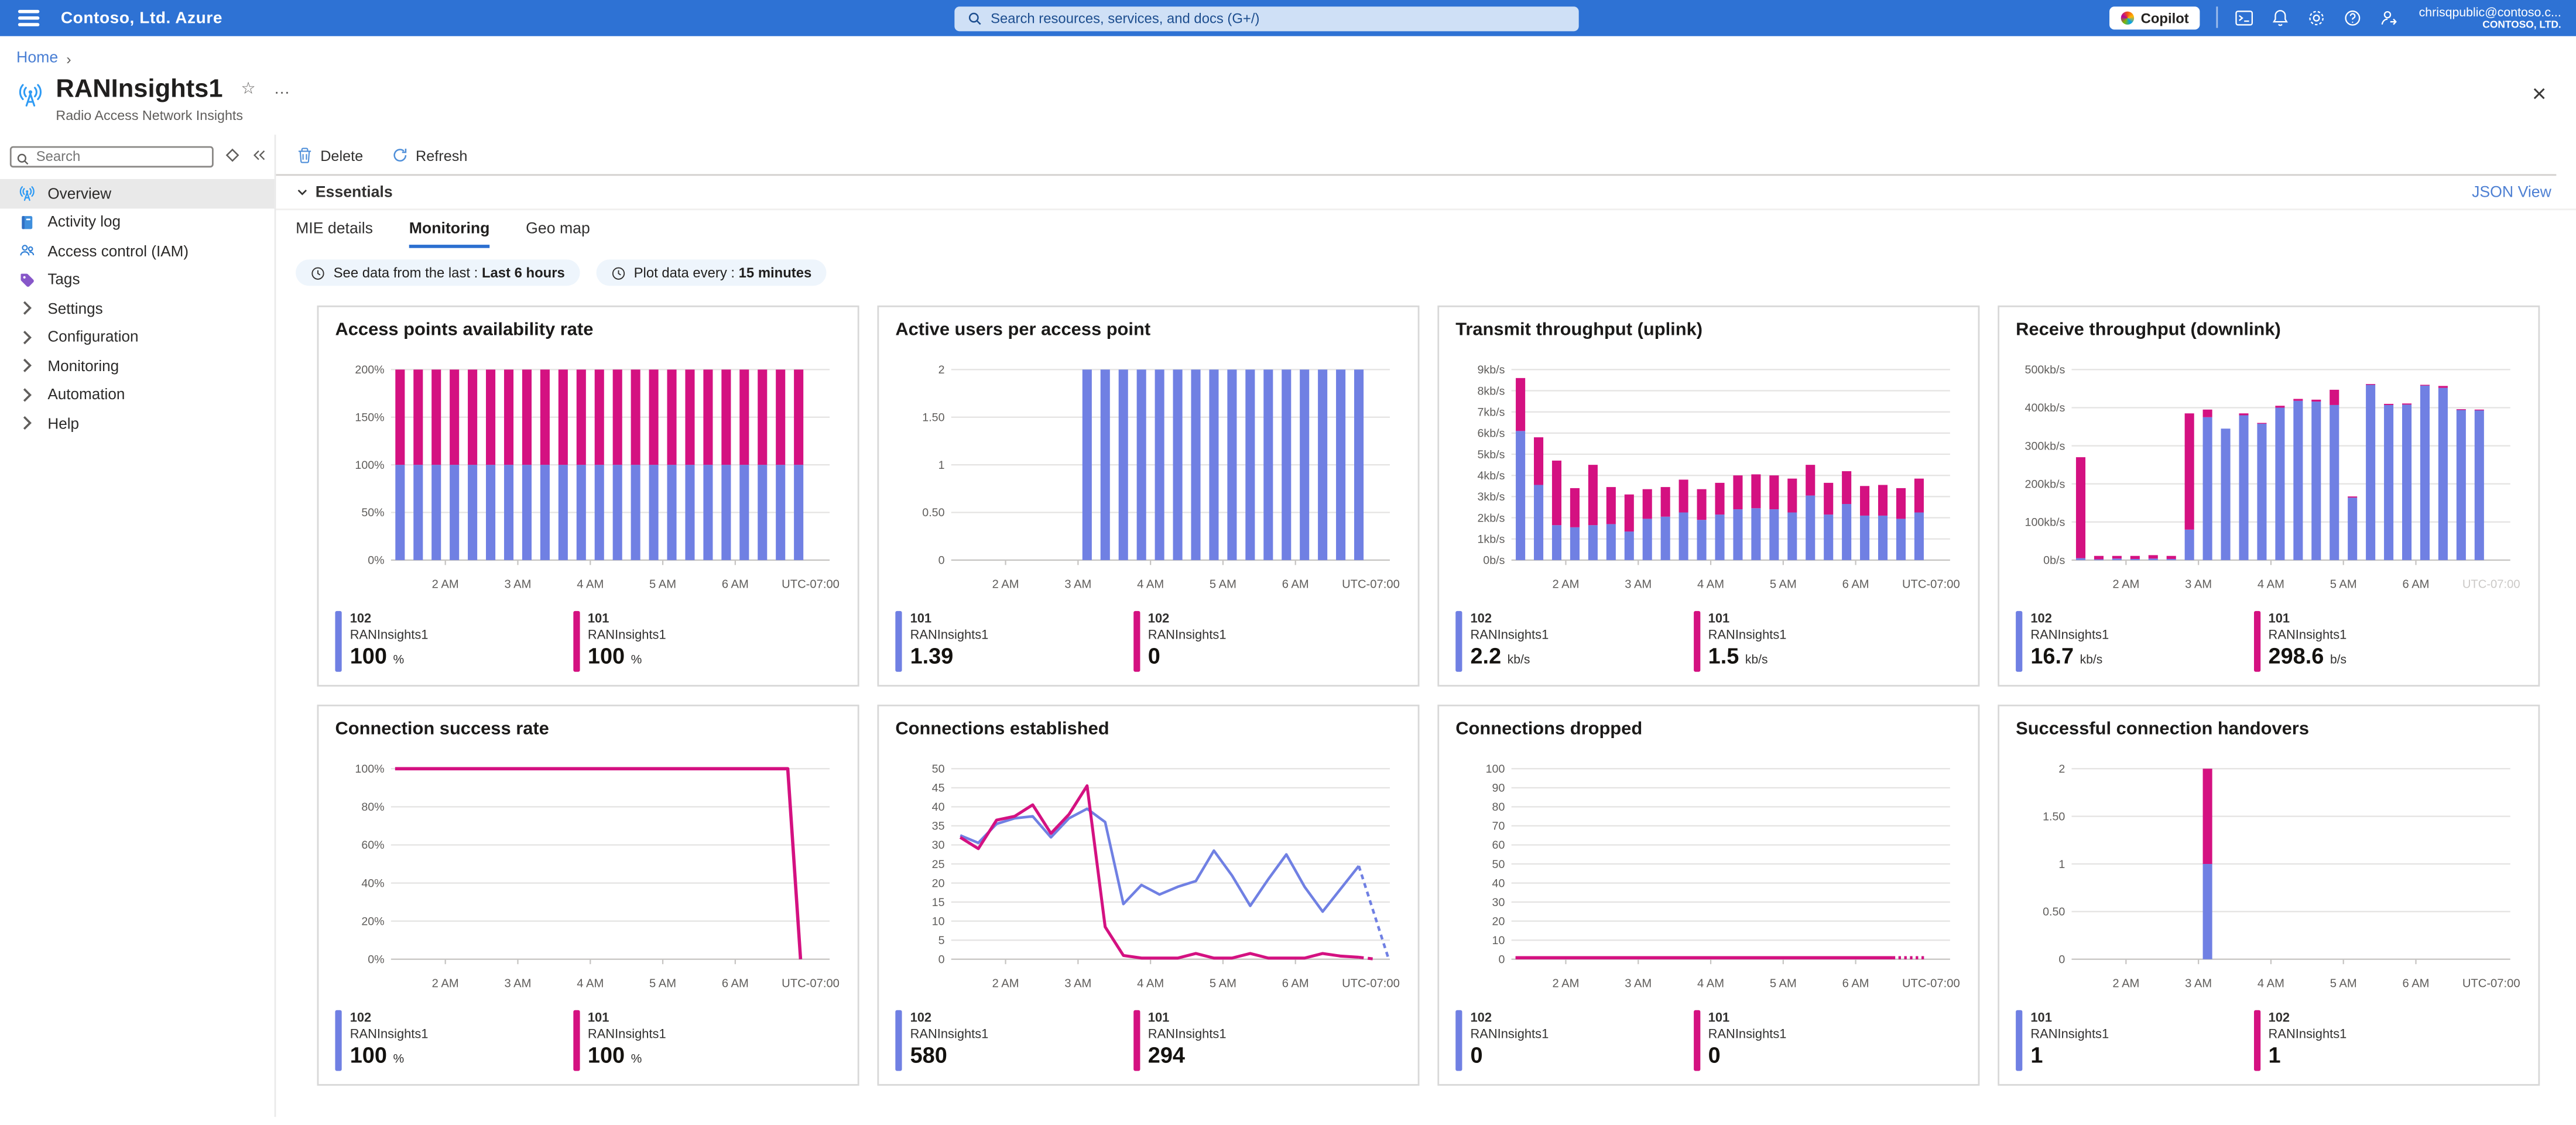 The width and height of the screenshot is (2576, 1125). I want to click on delete-button: Delete, so click(329, 155).